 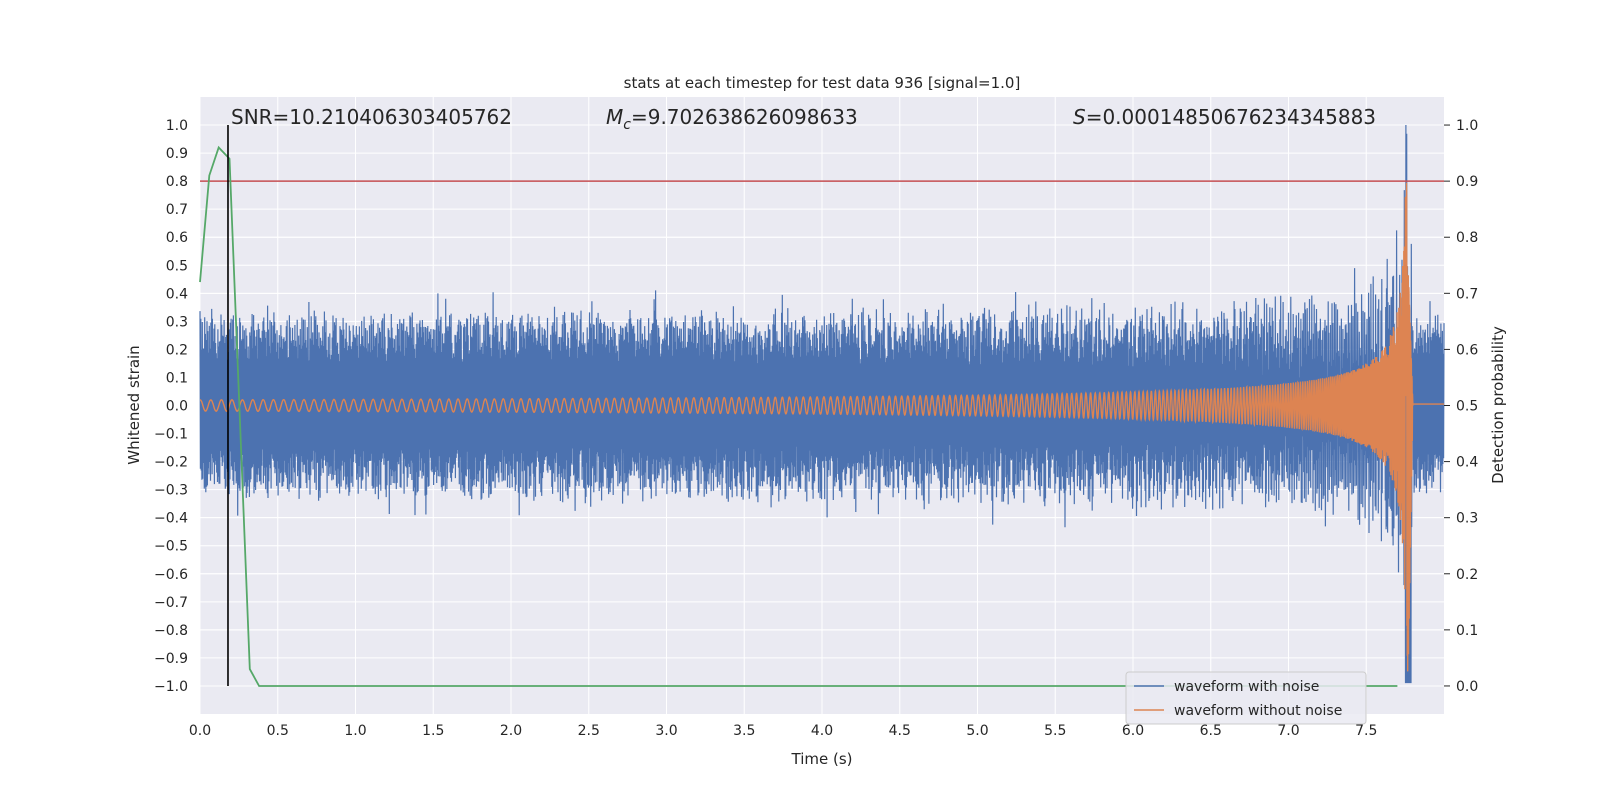 What do you see at coordinates (977, 731) in the screenshot?
I see `x-tick-label: 5.0` at bounding box center [977, 731].